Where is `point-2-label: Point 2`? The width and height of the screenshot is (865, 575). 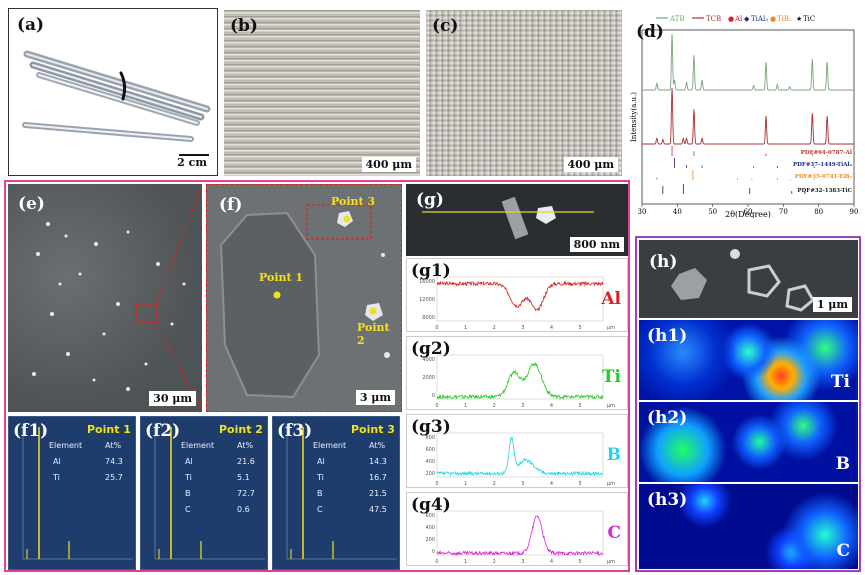 point-2-label: Point 2 is located at coordinates (373, 334).